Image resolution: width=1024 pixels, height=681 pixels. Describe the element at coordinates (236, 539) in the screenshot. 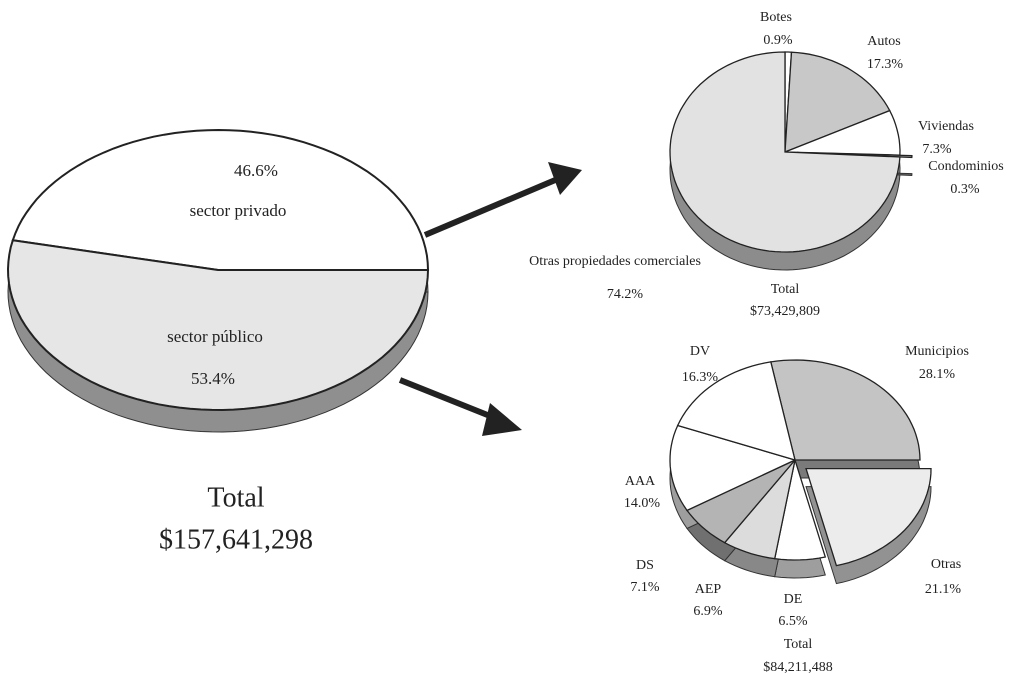

I see `total-label: $157,641,298` at that location.